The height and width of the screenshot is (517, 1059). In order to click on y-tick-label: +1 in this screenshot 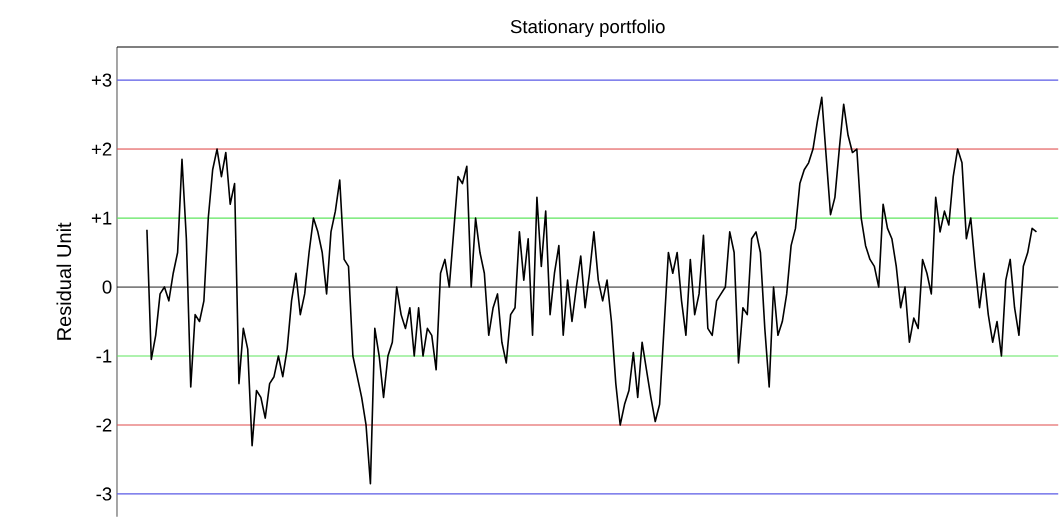, I will do `click(101, 218)`.